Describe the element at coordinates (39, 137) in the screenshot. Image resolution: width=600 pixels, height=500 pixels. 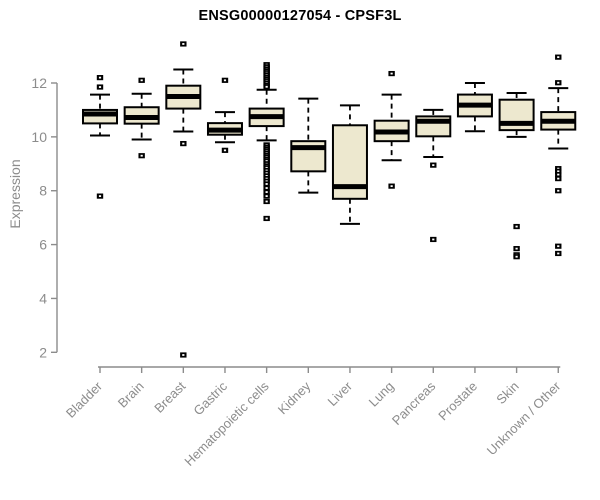
I see `y-tick-label: 10` at that location.